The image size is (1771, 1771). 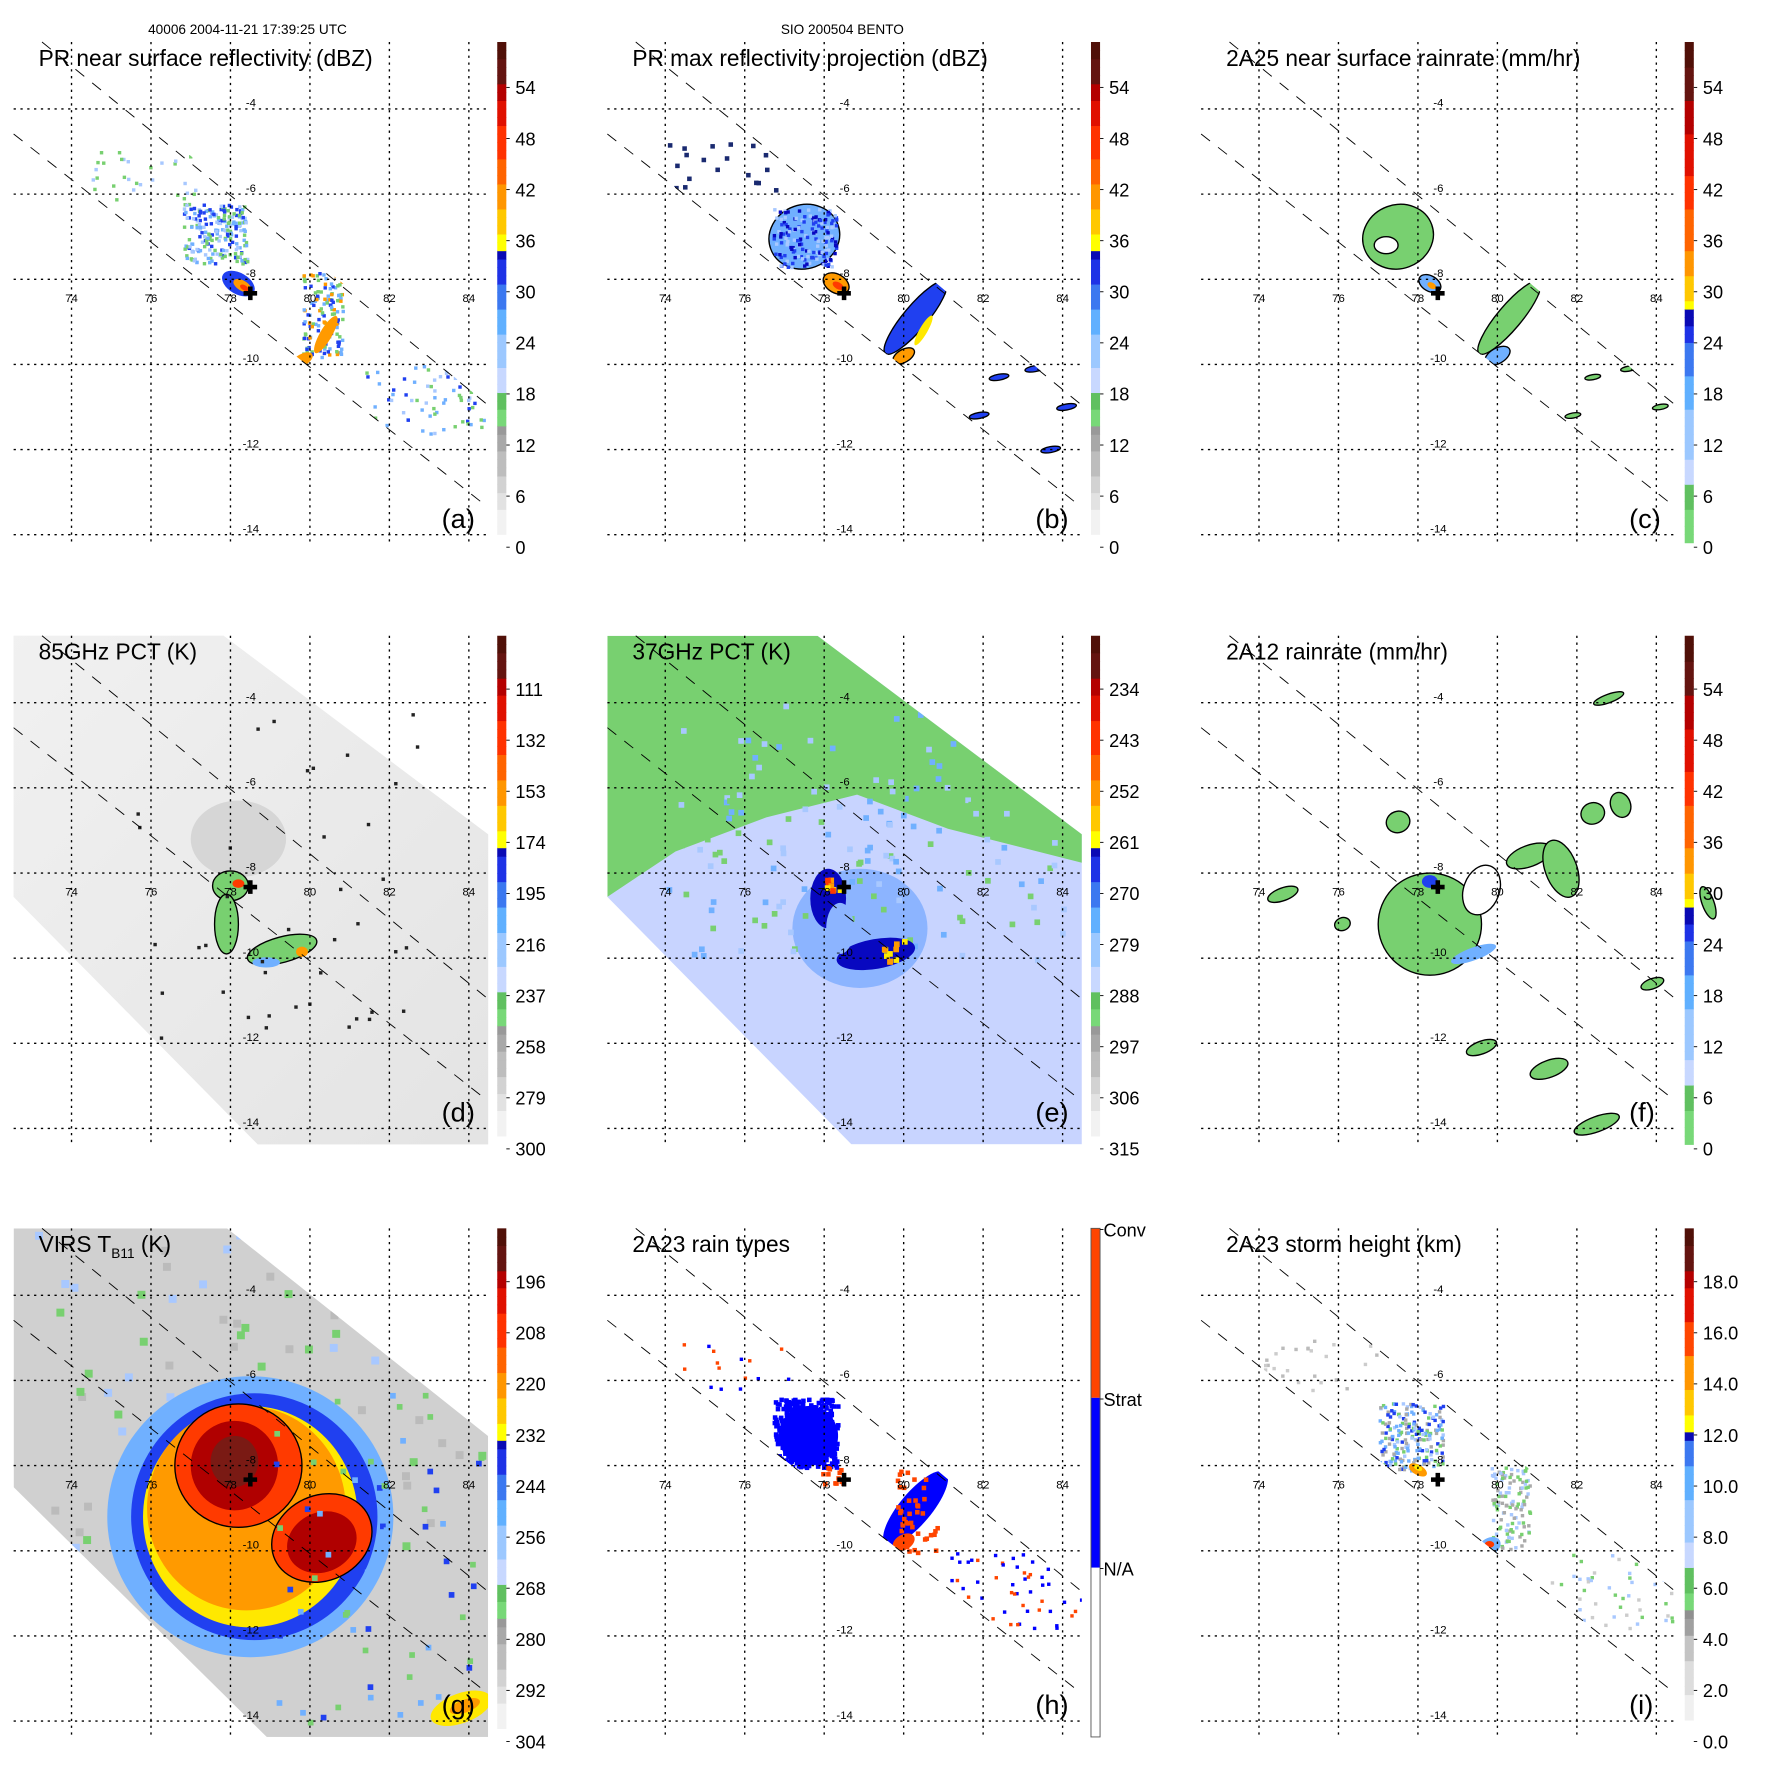 What do you see at coordinates (903, 1485) in the screenshot?
I see `lon-tick-label: 80` at bounding box center [903, 1485].